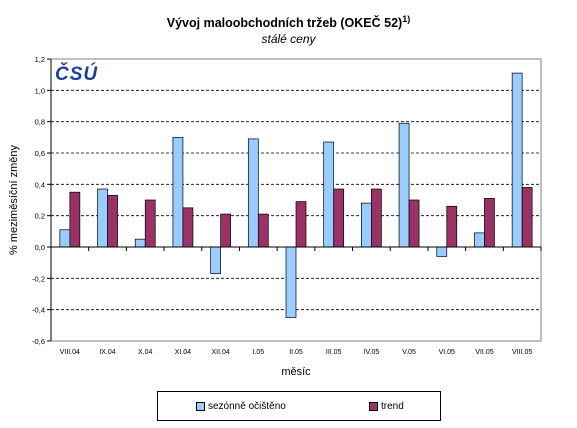 The height and width of the screenshot is (428, 577). Describe the element at coordinates (447, 352) in the screenshot. I see `x-tick-label: VI.05` at that location.